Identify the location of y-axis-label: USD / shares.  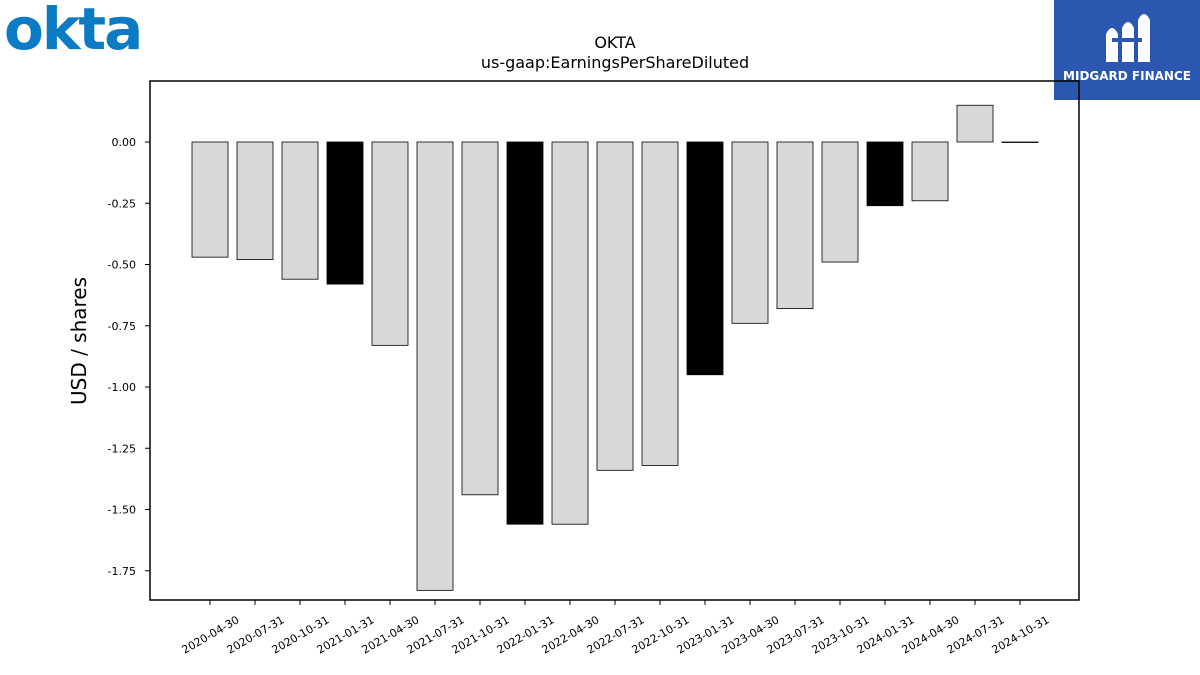
(79, 341).